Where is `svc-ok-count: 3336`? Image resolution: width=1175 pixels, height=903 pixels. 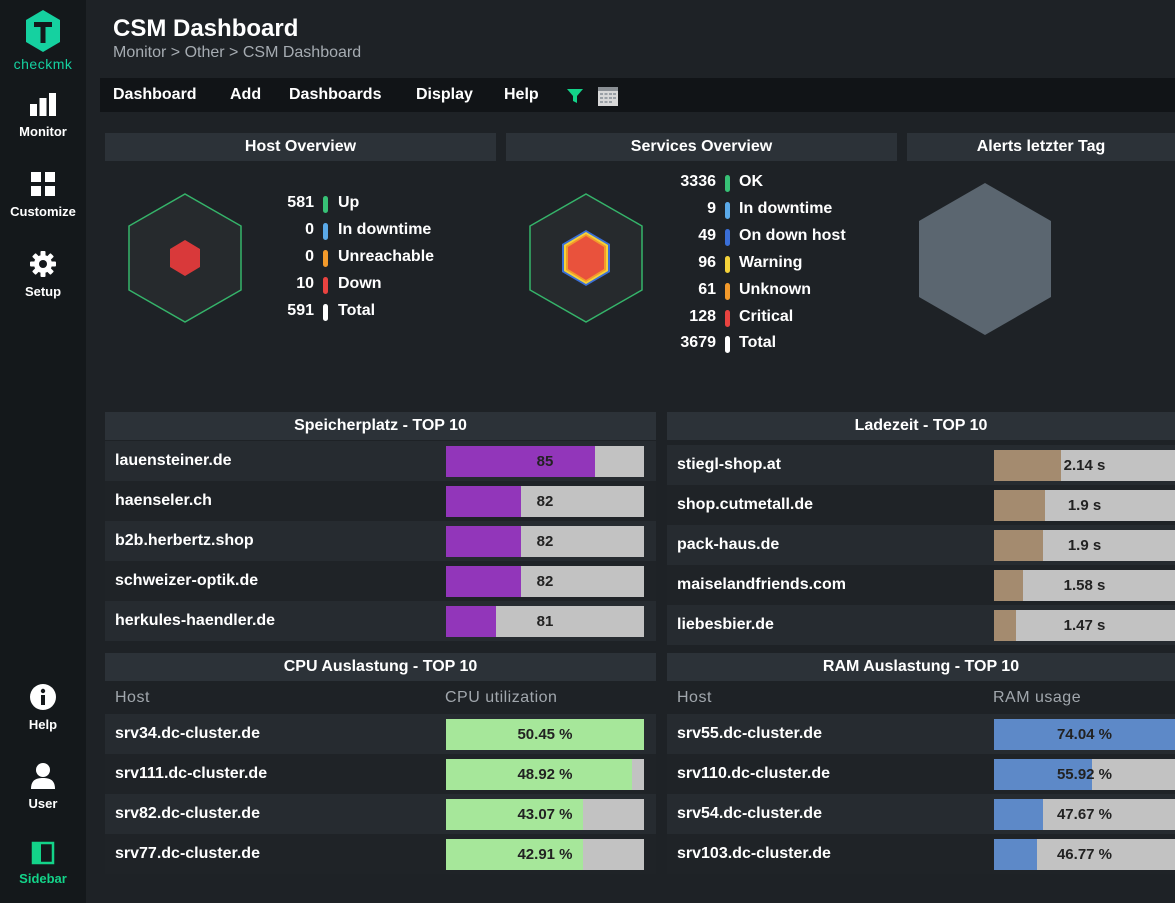 svc-ok-count: 3336 is located at coordinates (698, 181).